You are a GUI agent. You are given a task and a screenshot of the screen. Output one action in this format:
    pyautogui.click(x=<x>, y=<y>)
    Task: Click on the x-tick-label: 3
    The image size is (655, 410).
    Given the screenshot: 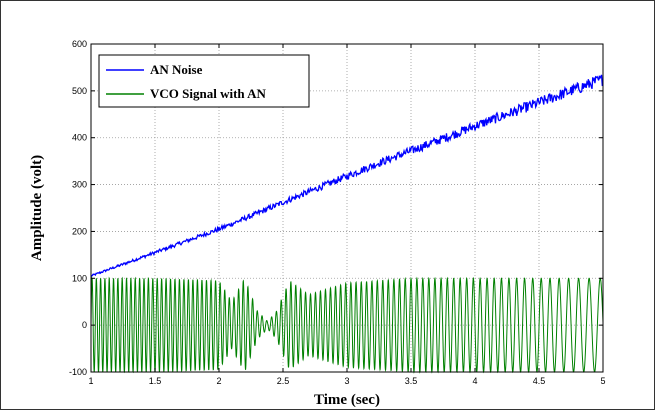 What is the action you would take?
    pyautogui.click(x=346, y=381)
    